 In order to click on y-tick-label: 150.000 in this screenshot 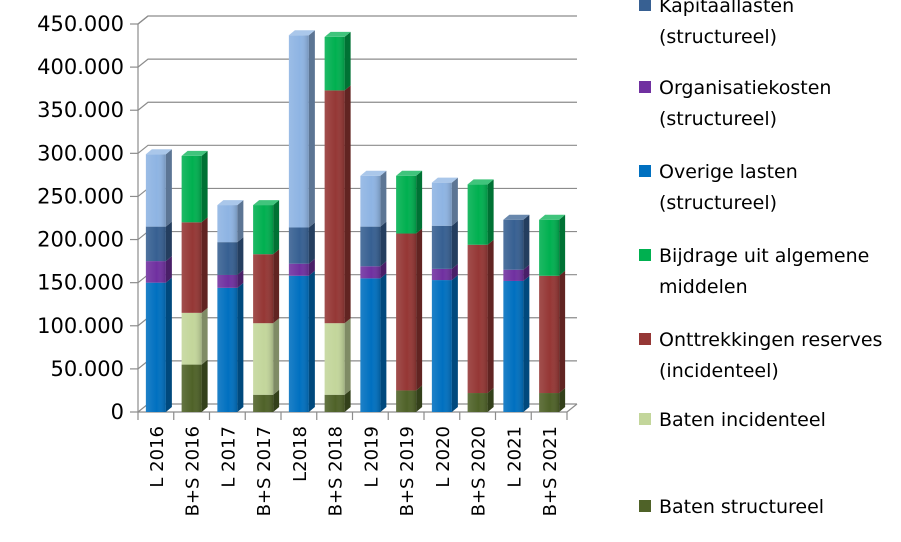, I will do `click(80, 283)`.